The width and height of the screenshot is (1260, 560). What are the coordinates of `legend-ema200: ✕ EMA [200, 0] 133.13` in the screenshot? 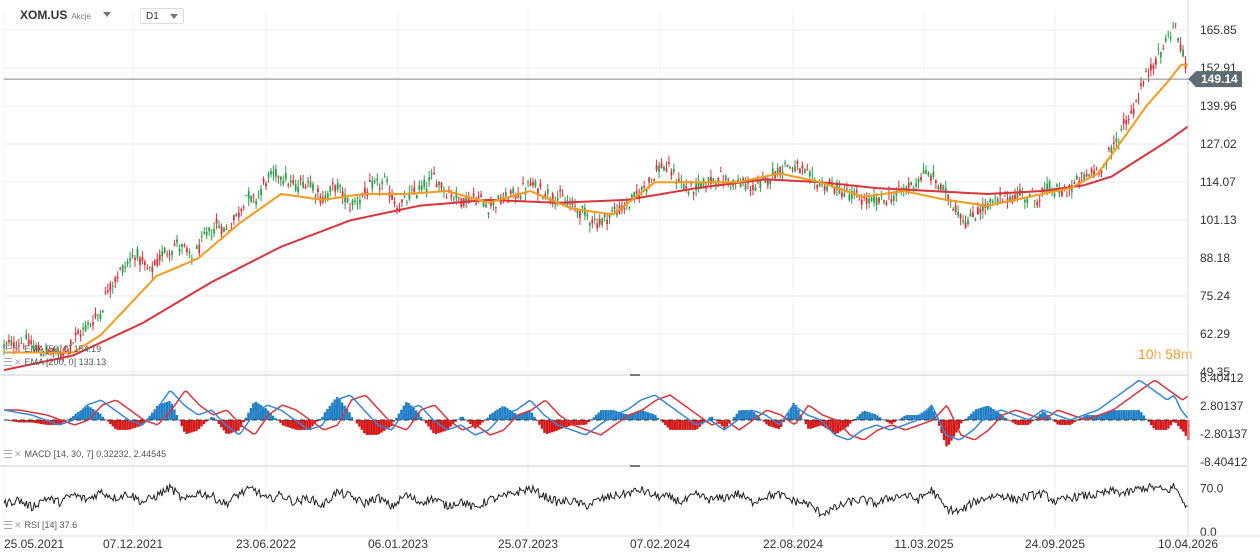 It's located at (55, 362).